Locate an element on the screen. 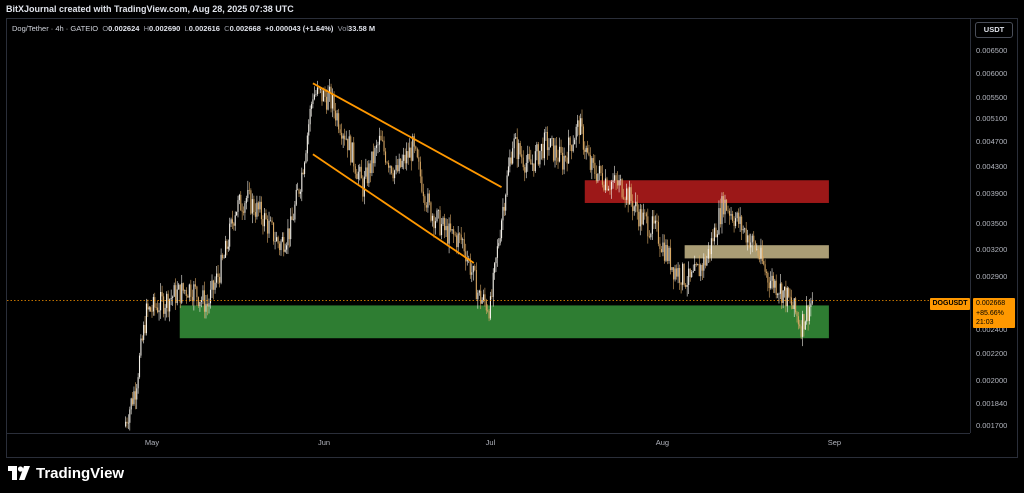 This screenshot has width=1024, height=493. currency-button: USDT is located at coordinates (994, 30).